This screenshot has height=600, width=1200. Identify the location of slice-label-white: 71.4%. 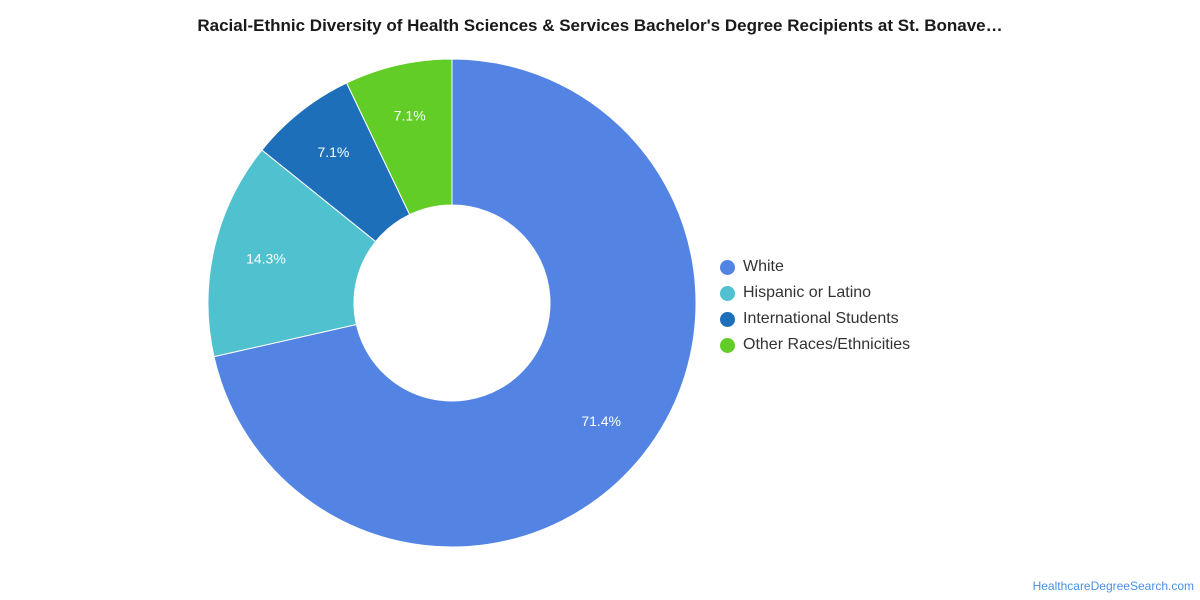
(601, 421).